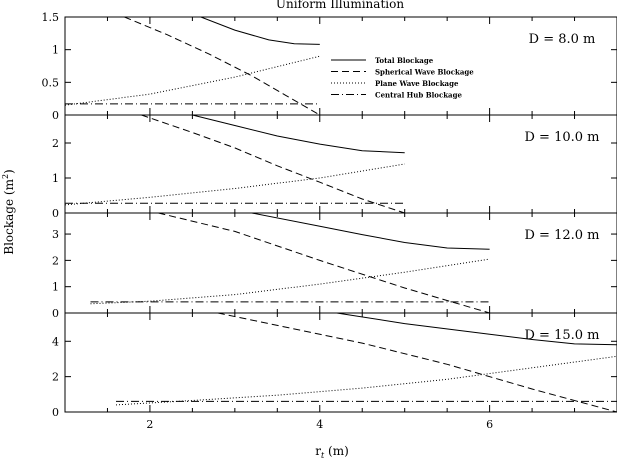 The image size is (617, 462). I want to click on panel-label: D = 8.0 m, so click(562, 39).